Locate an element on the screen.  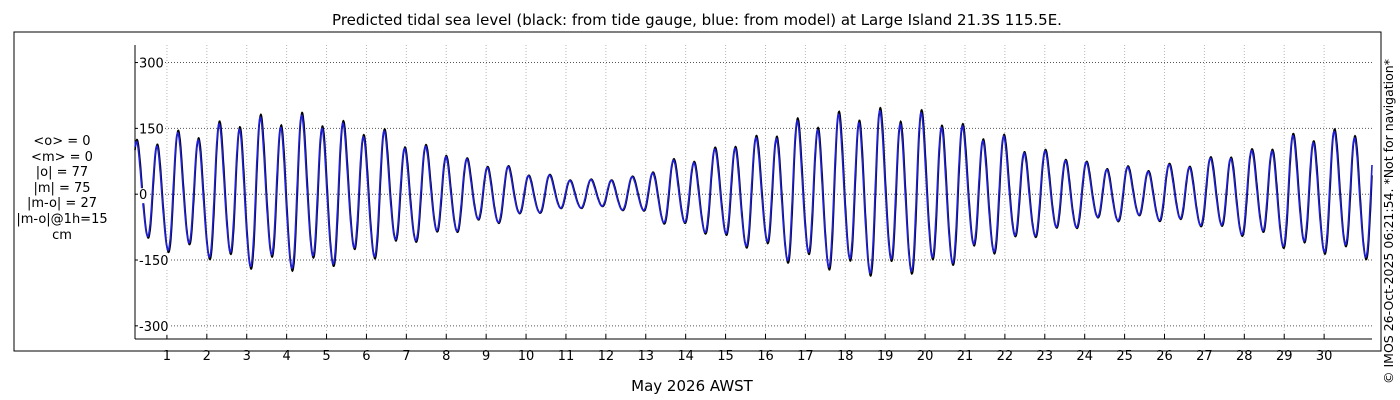
x-tick-label: 11 is located at coordinates (566, 356).